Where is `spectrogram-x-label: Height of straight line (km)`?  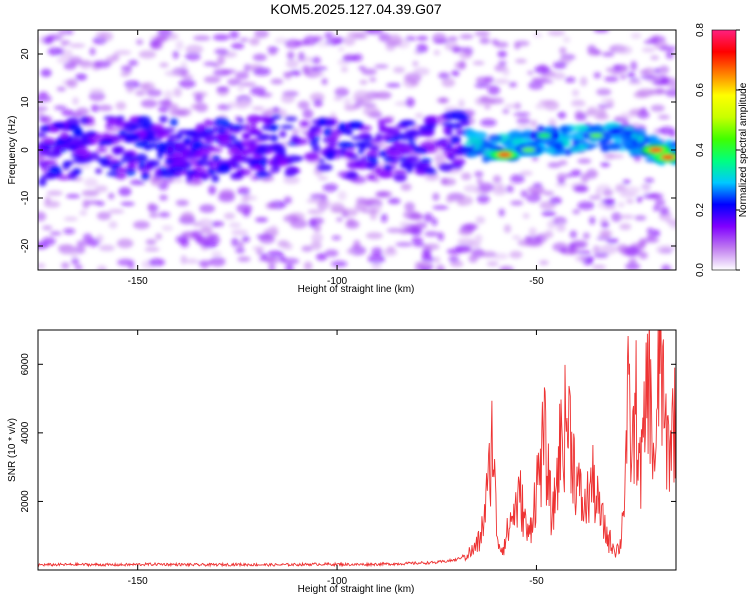 spectrogram-x-label: Height of straight line (km) is located at coordinates (356, 289).